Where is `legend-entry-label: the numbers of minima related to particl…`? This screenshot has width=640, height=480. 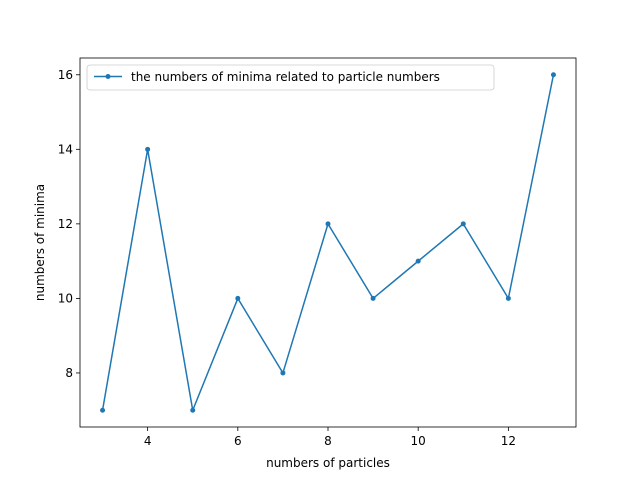
legend-entry-label: the numbers of minima related to particl… is located at coordinates (285, 77).